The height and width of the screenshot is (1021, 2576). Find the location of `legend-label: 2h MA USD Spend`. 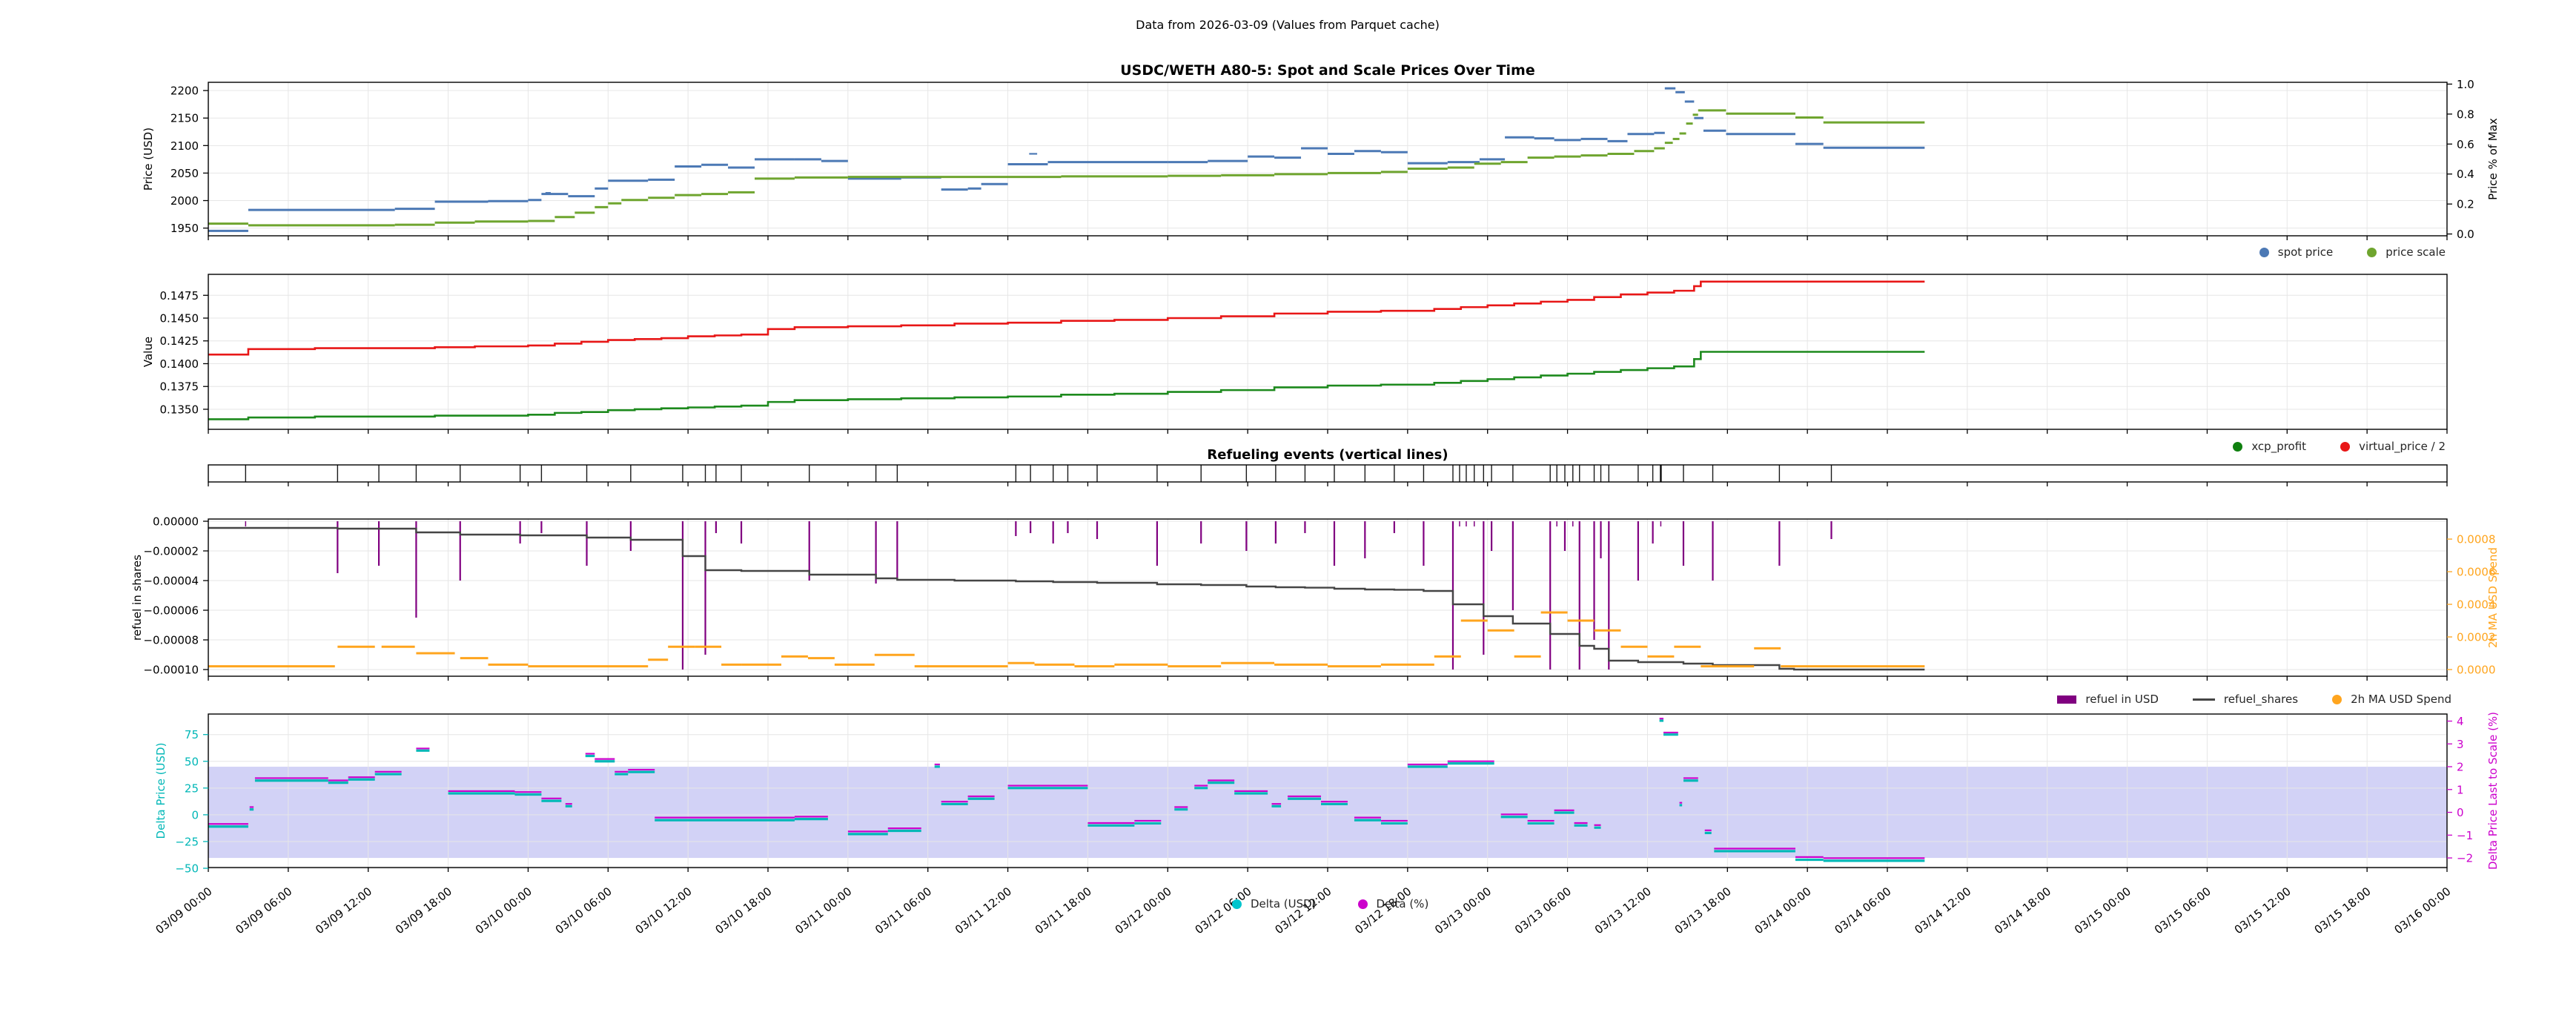

legend-label: 2h MA USD Spend is located at coordinates (2401, 699).